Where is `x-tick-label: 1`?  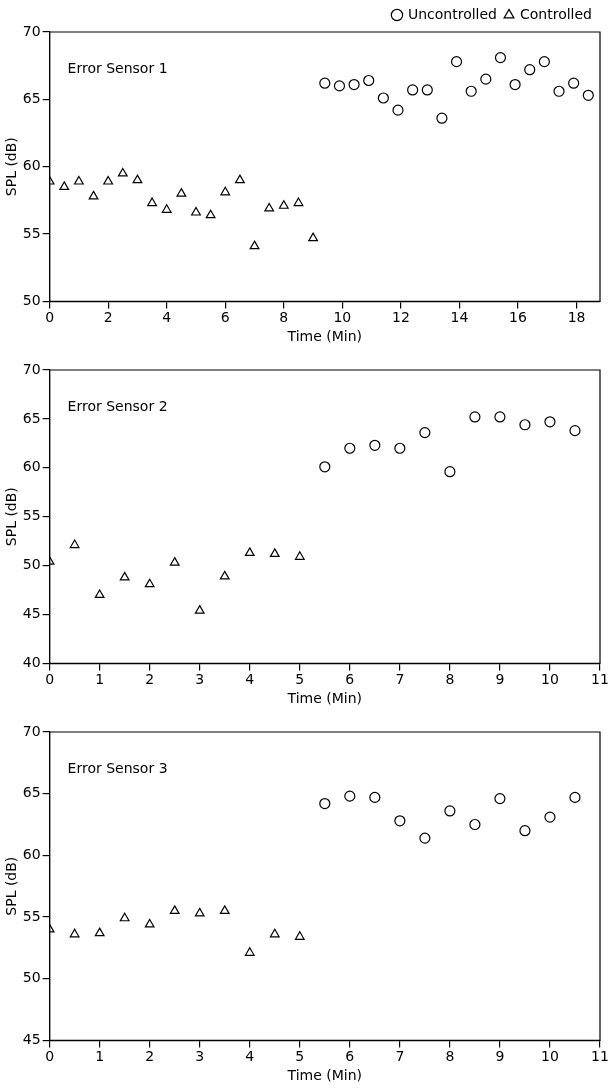 x-tick-label: 1 is located at coordinates (100, 679).